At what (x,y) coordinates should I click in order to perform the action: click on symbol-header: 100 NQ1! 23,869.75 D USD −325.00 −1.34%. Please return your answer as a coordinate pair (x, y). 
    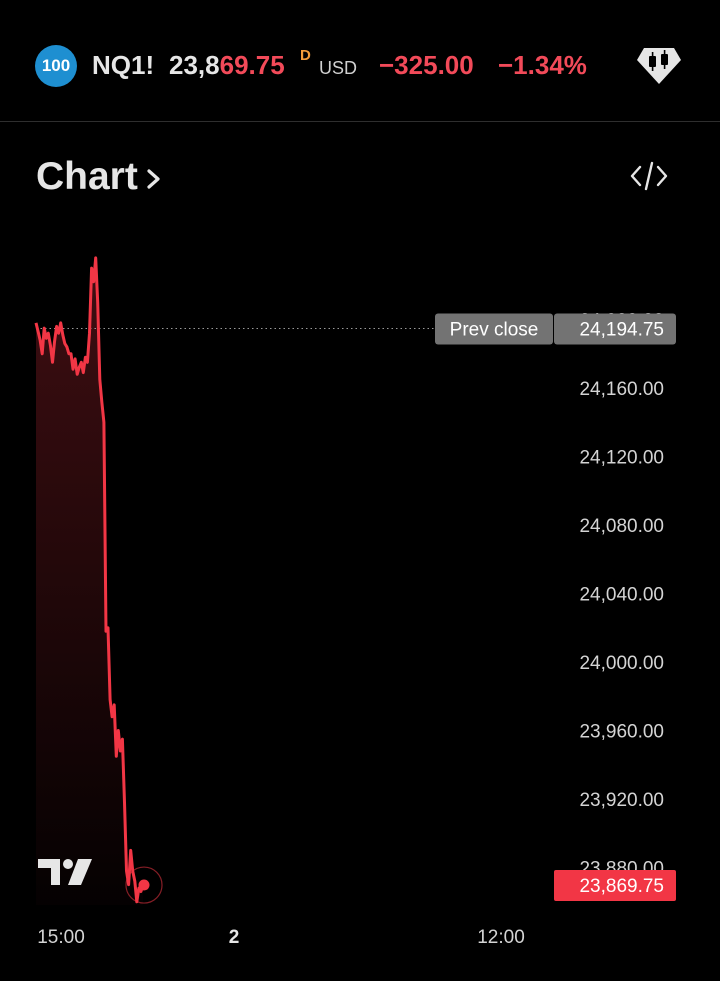
    Looking at the image, I should click on (360, 61).